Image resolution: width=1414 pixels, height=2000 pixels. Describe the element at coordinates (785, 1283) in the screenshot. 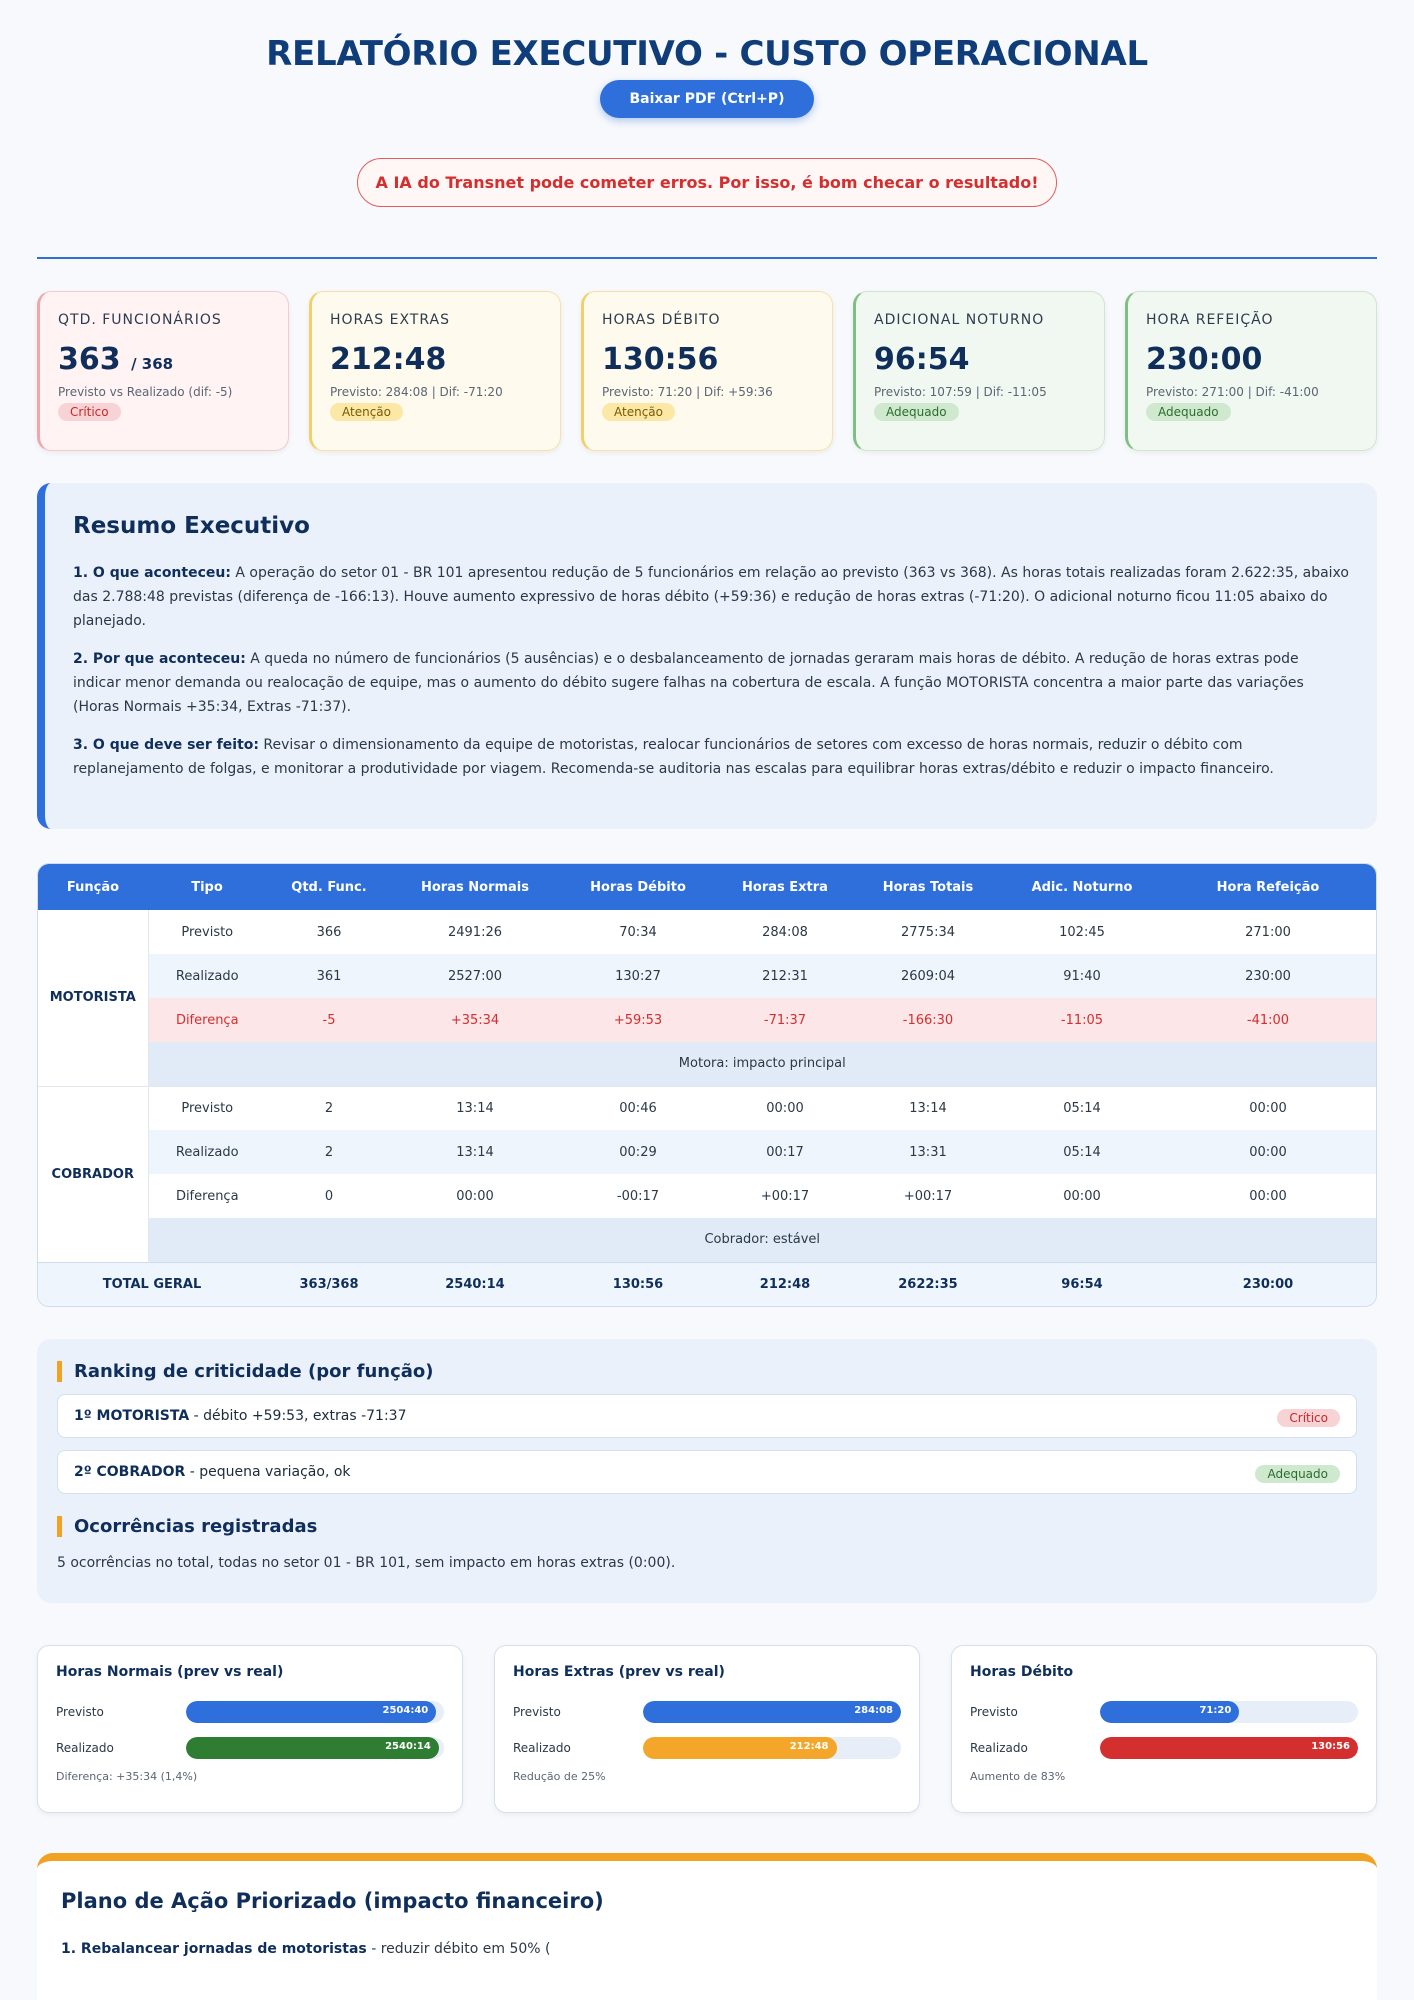

I see `table-cell: 212:48` at that location.